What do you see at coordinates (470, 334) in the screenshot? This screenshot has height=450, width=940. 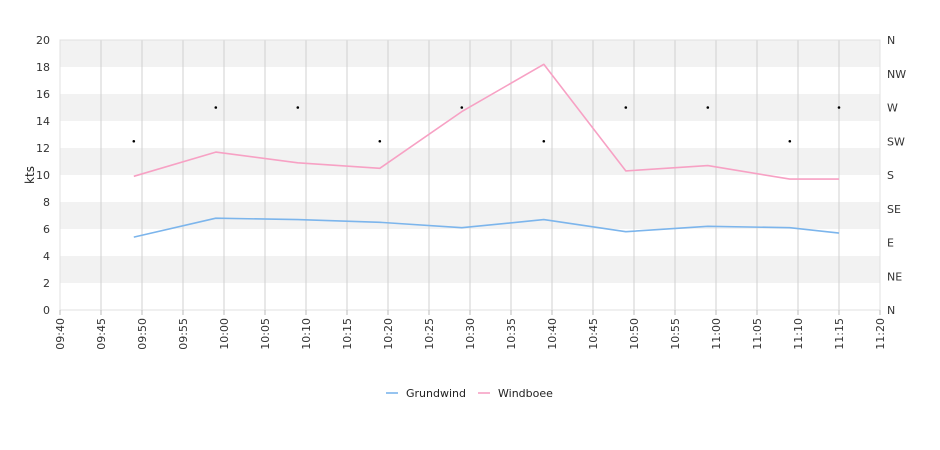 I see `x-tick-label: 10:30` at bounding box center [470, 334].